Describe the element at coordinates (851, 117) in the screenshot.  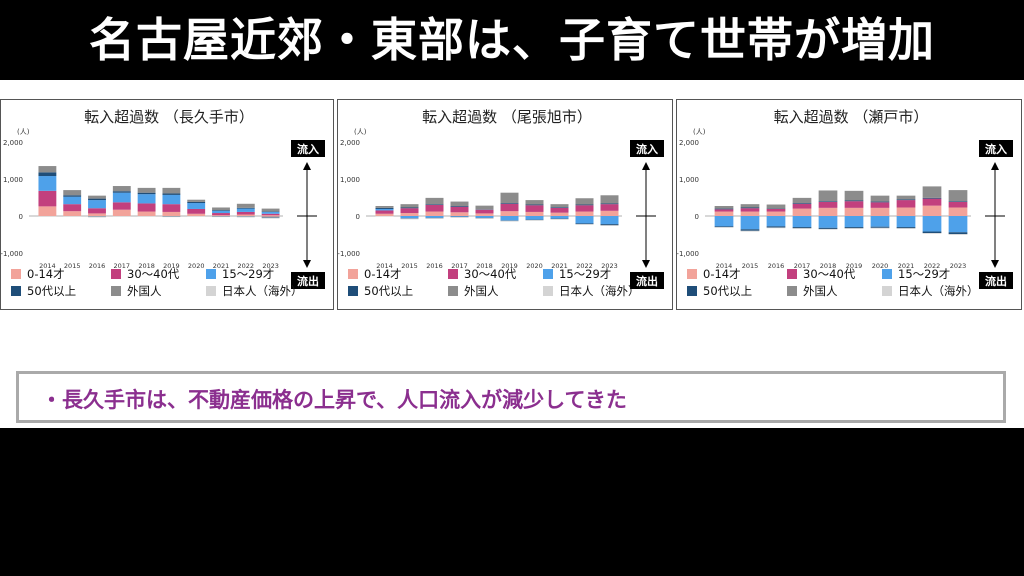
I see `chart-title: 転入超過数 （瀬戸市）` at that location.